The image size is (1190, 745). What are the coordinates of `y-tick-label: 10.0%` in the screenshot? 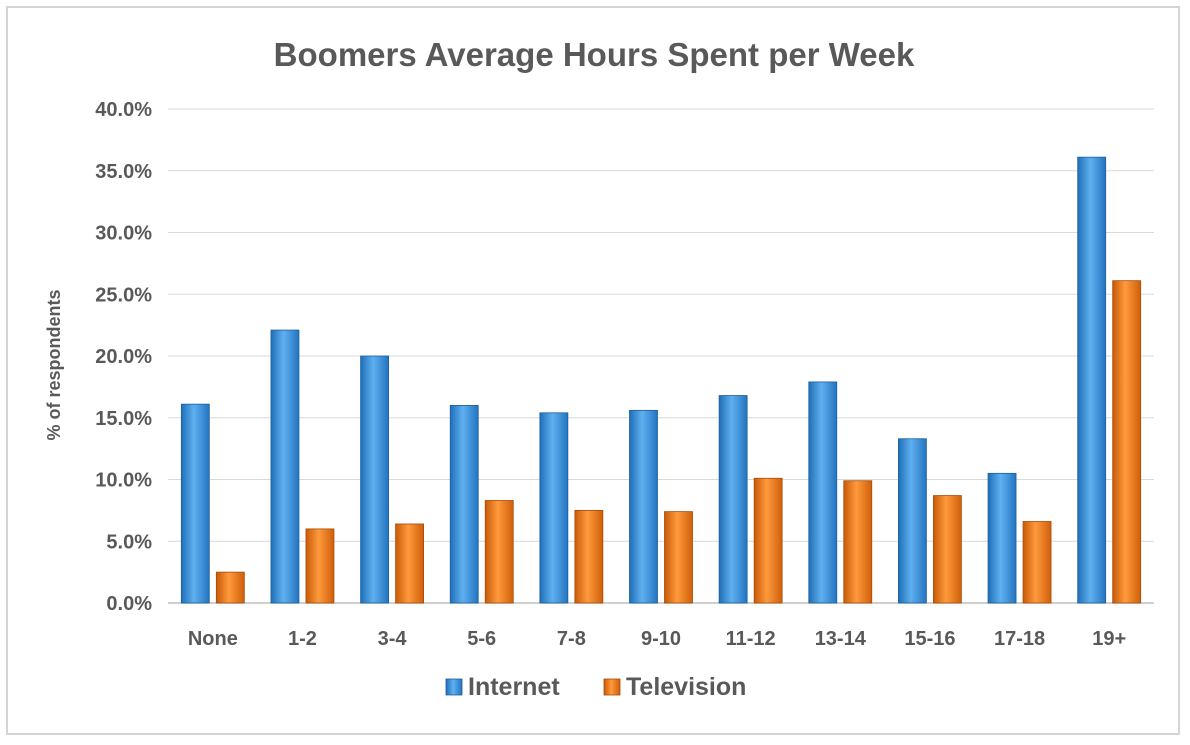 It's located at (123, 481).